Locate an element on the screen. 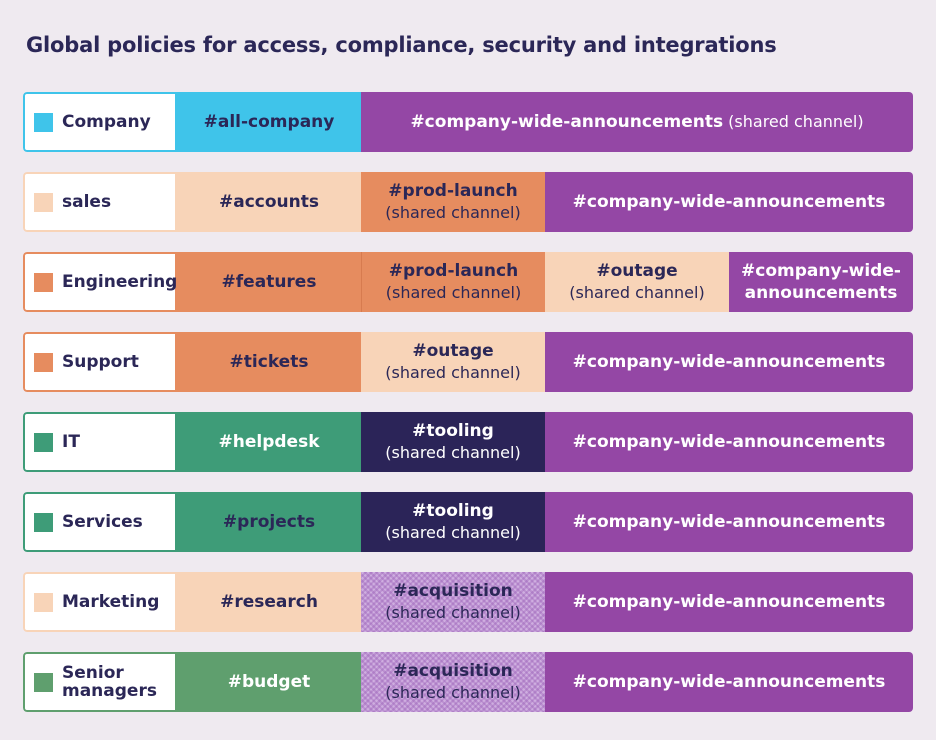 The height and width of the screenshot is (740, 936). channel-cell: #budget is located at coordinates (269, 682).